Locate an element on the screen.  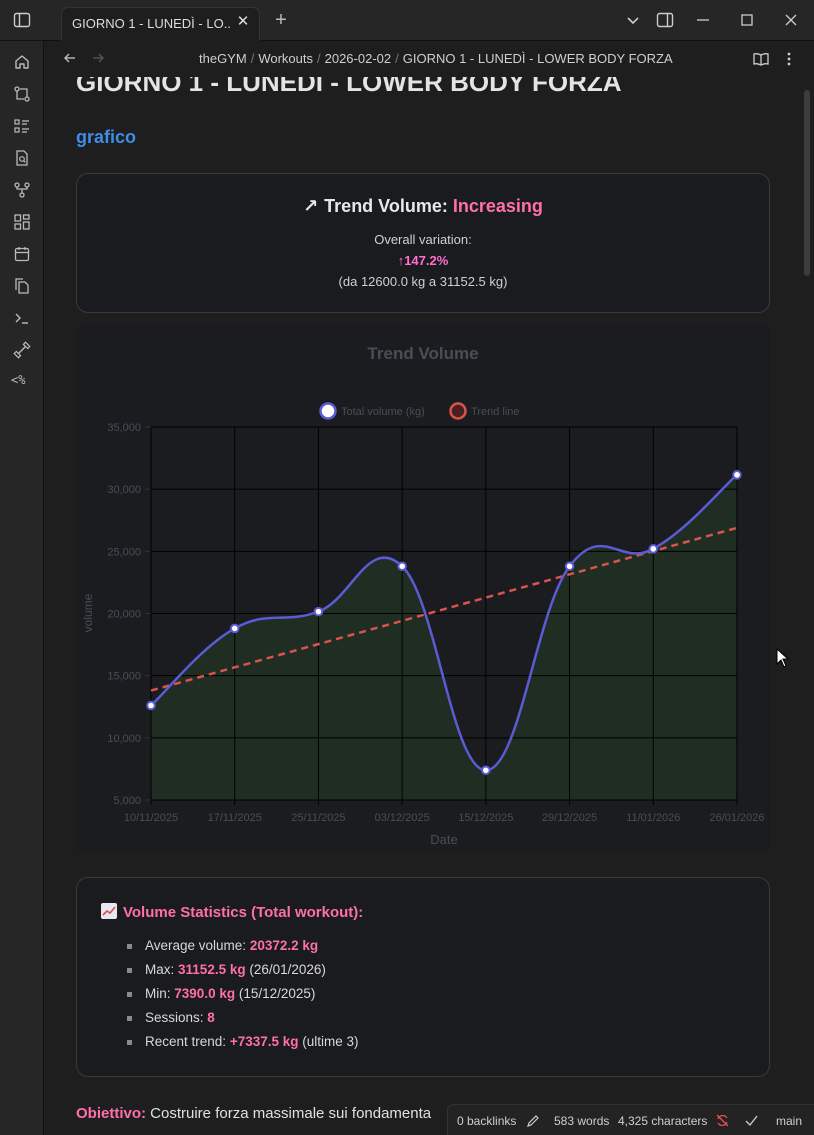
new-tab-icon: + is located at coordinates (281, 20).